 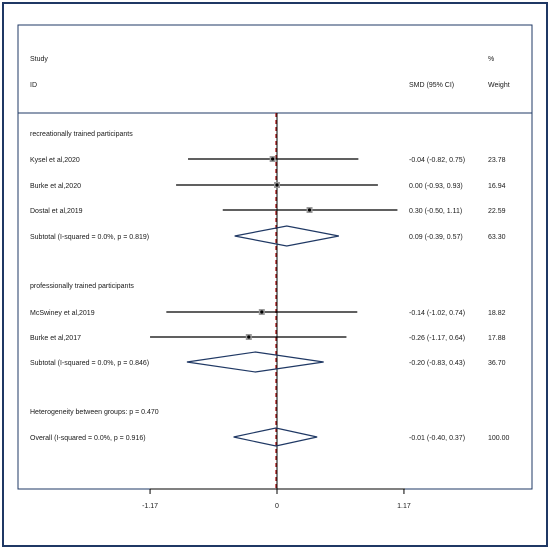 I want to click on overall-diamond, so click(x=275, y=437).